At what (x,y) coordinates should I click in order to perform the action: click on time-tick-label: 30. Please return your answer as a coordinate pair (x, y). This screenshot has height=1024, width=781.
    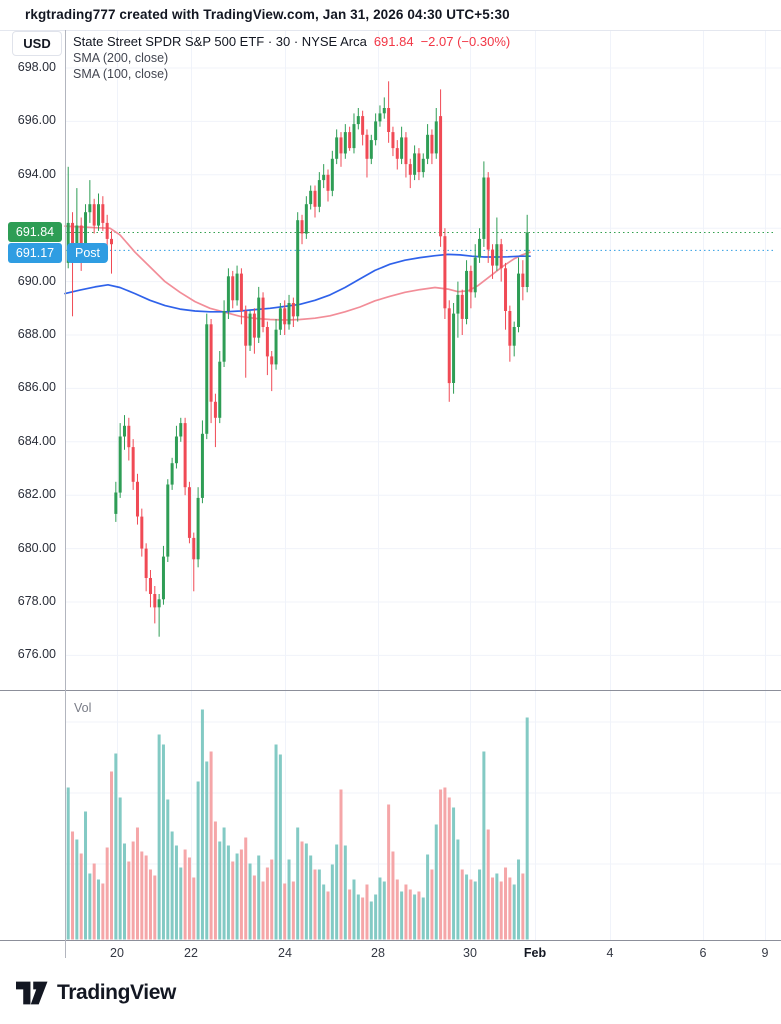
    Looking at the image, I should click on (470, 953).